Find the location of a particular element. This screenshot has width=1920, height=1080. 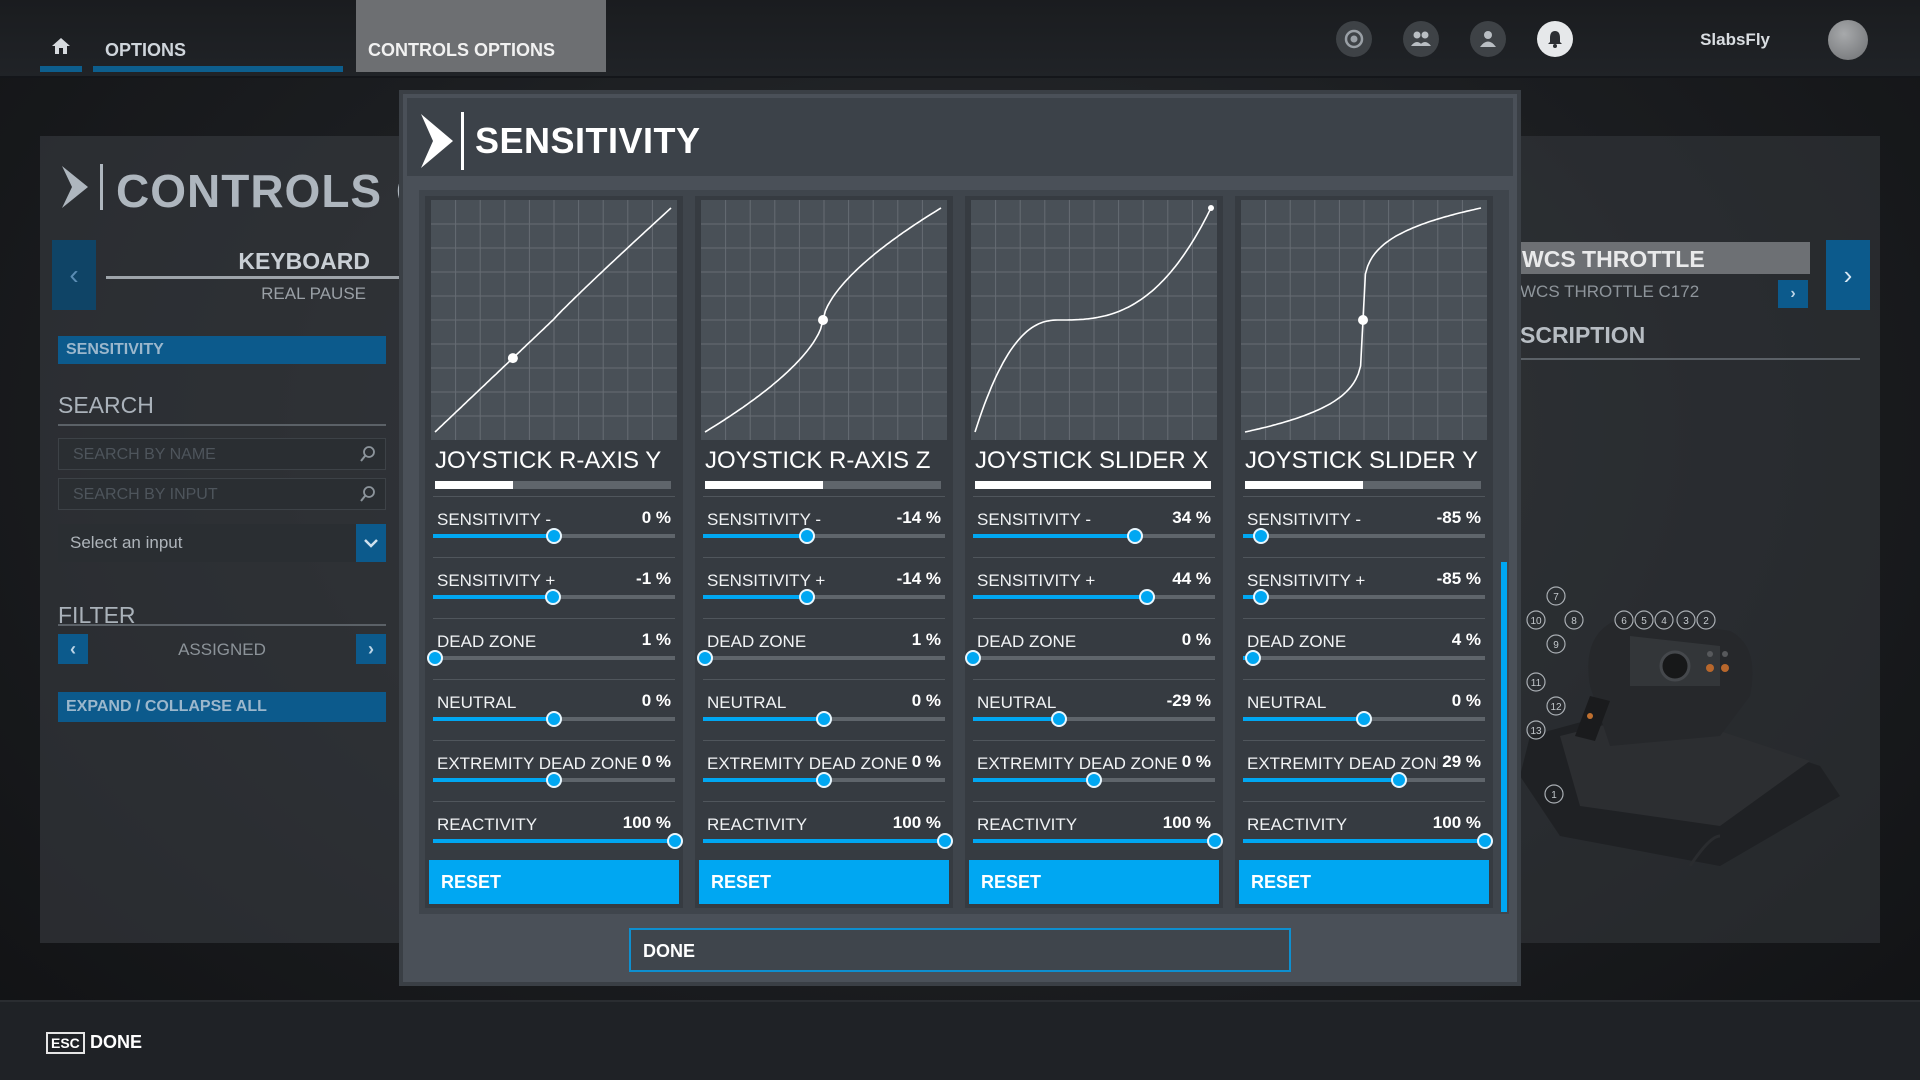

param-value: 44 % is located at coordinates (1189, 579).